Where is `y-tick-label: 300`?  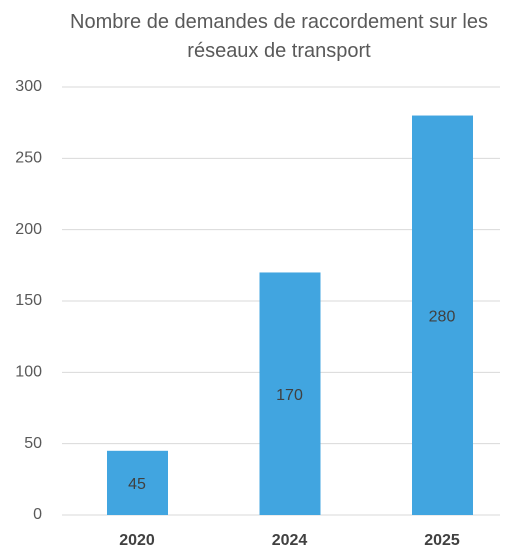 y-tick-label: 300 is located at coordinates (28, 86).